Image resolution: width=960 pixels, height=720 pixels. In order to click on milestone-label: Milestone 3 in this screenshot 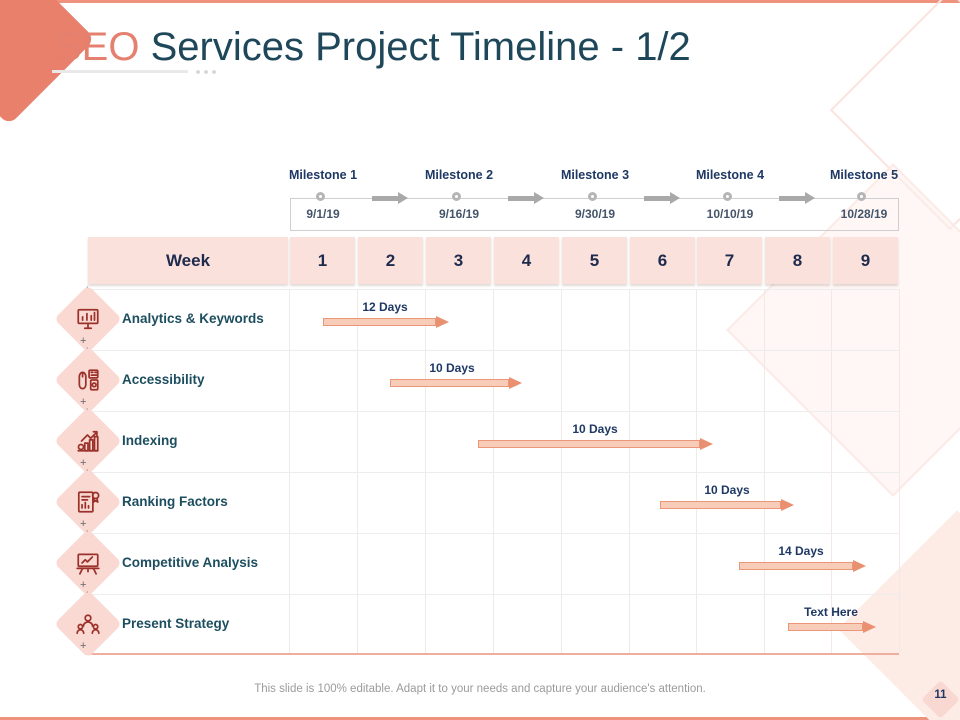, I will do `click(595, 175)`.